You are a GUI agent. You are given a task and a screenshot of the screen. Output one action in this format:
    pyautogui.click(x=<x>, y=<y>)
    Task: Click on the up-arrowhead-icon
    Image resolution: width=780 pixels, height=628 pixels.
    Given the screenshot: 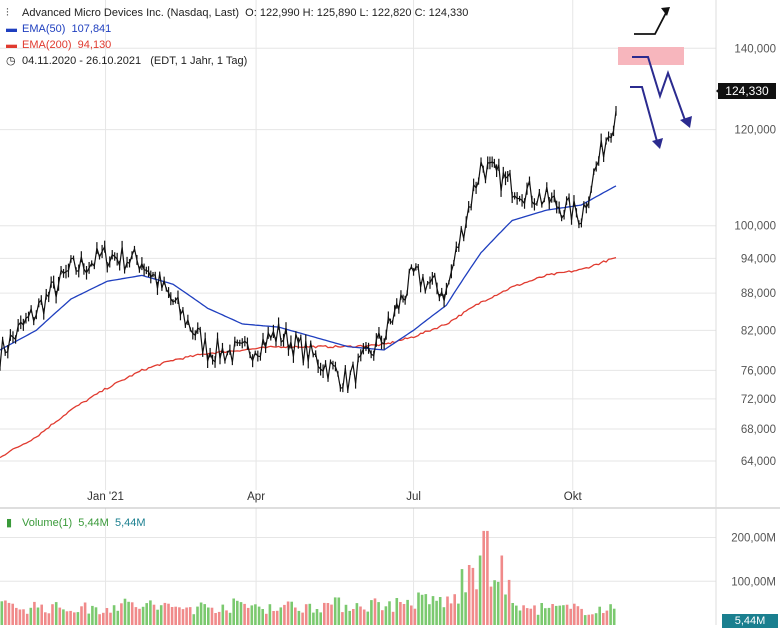 What is the action you would take?
    pyautogui.click(x=665, y=11)
    